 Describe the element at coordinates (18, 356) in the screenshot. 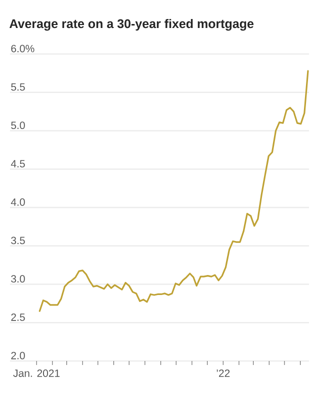

I see `y-tick-label: 2.0` at that location.